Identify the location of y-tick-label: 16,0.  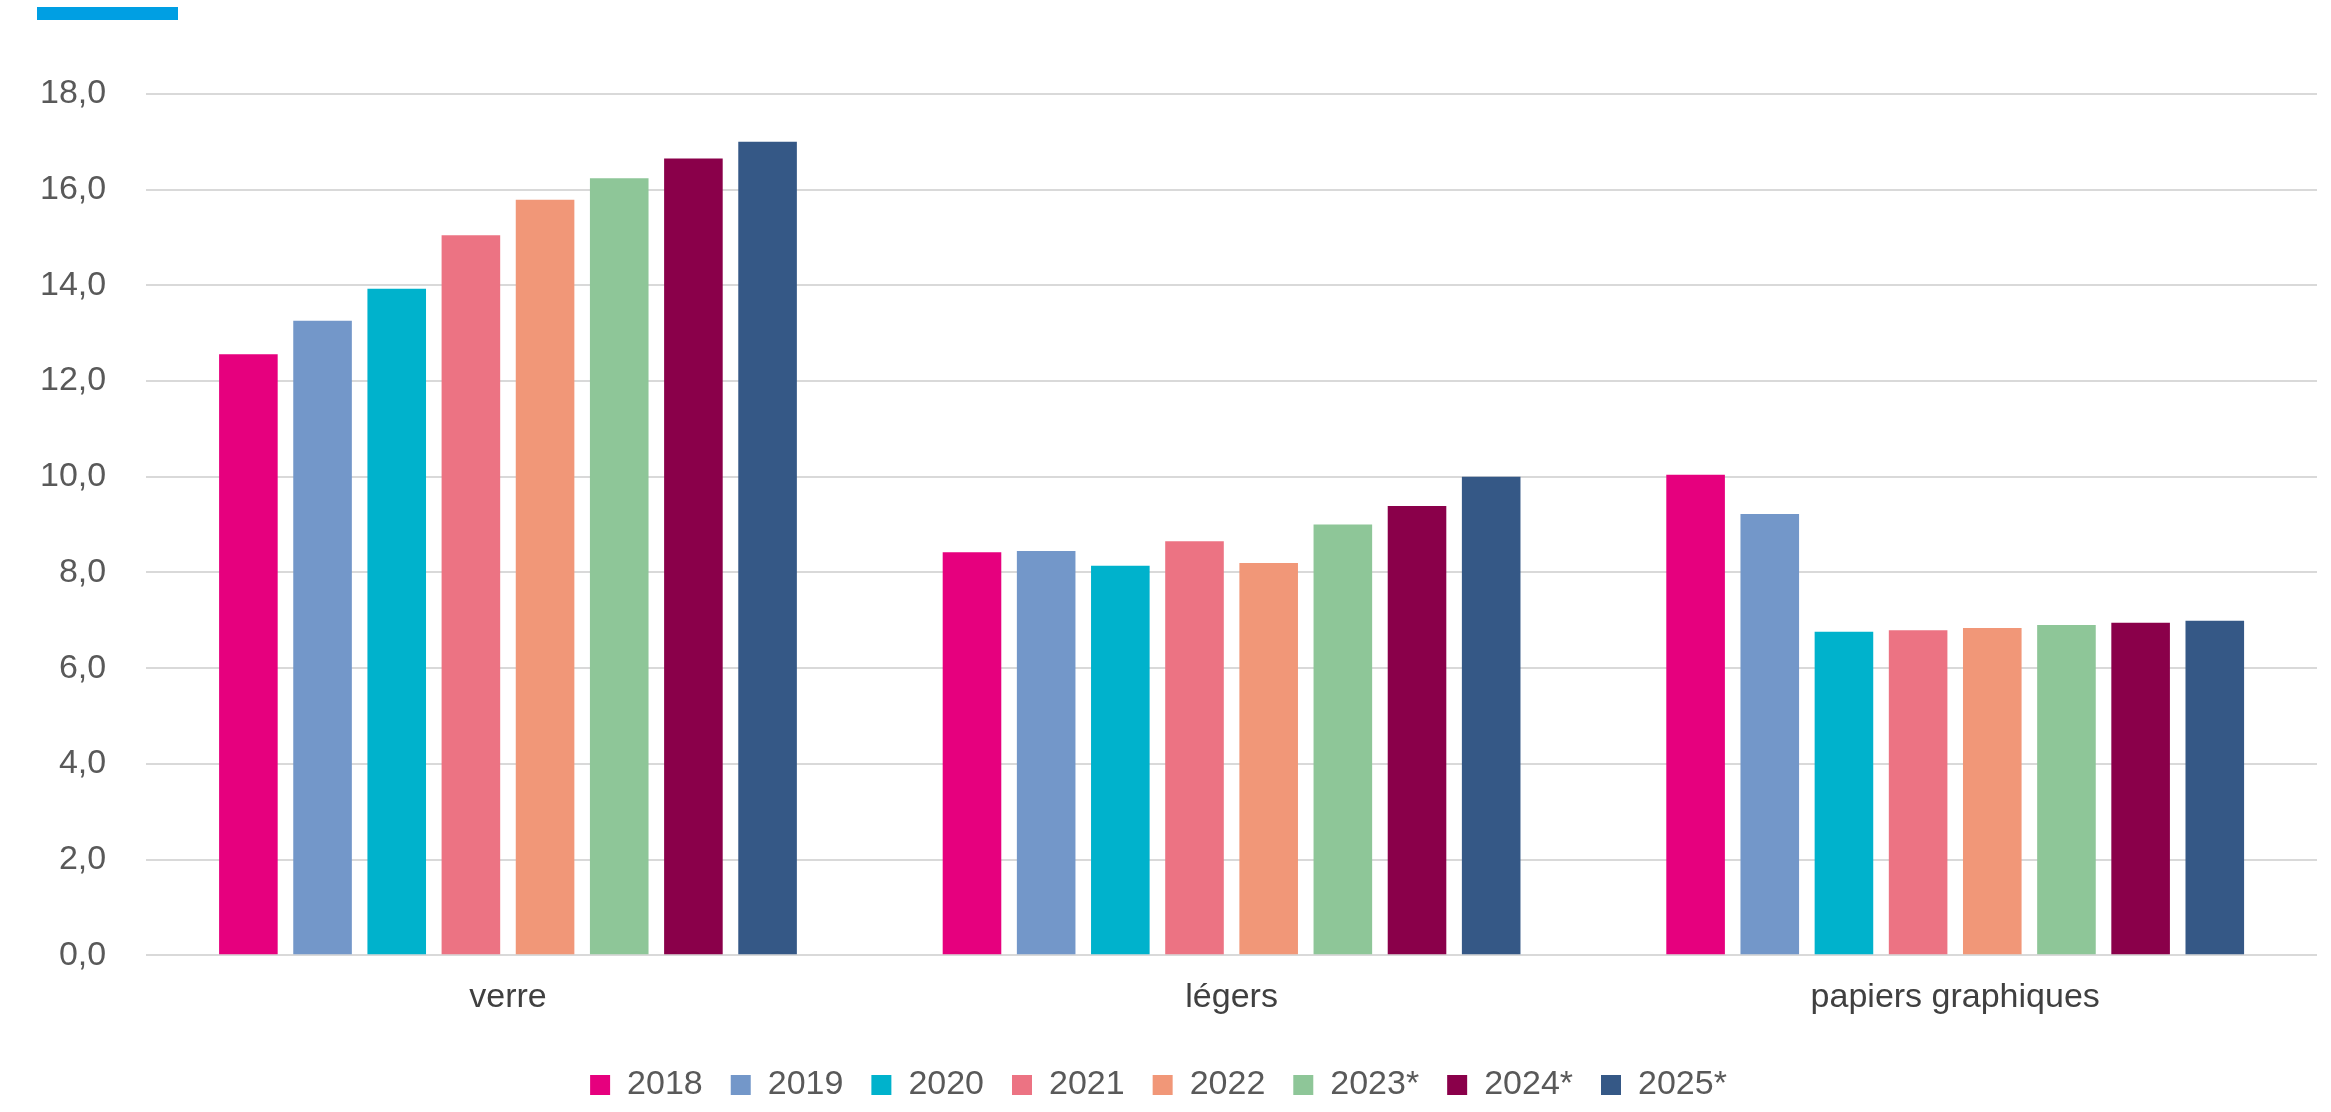
(73, 187).